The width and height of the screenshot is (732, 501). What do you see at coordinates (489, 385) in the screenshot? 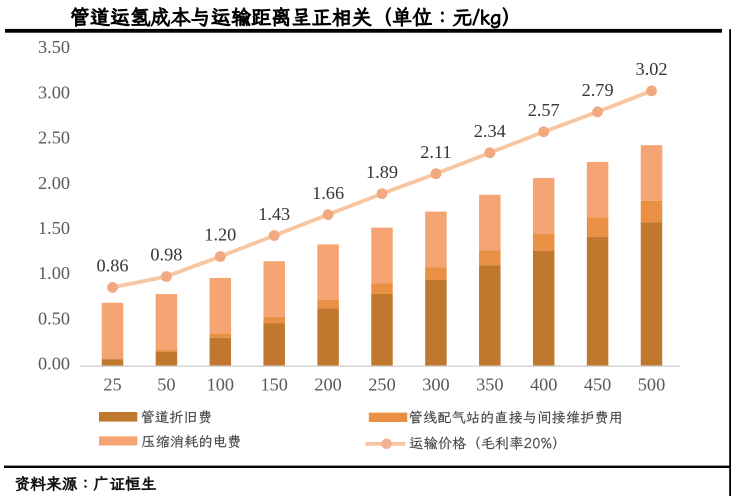
I see `svg-text: 350` at bounding box center [489, 385].